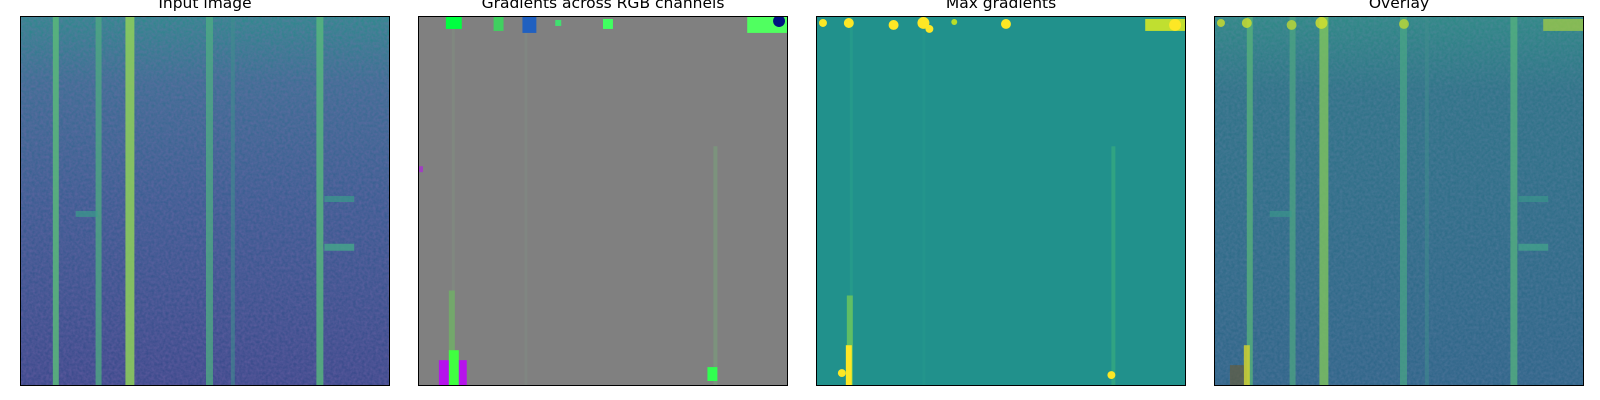 The height and width of the screenshot is (400, 1600). I want to click on panel-title-overlay: Overlay, so click(1399, 6).